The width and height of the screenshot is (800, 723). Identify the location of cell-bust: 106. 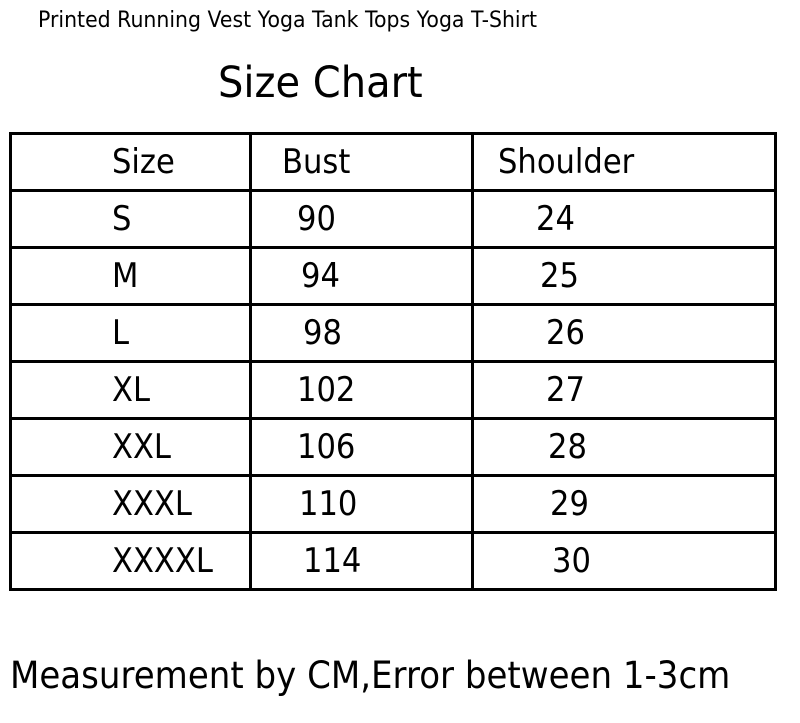
(361, 447).